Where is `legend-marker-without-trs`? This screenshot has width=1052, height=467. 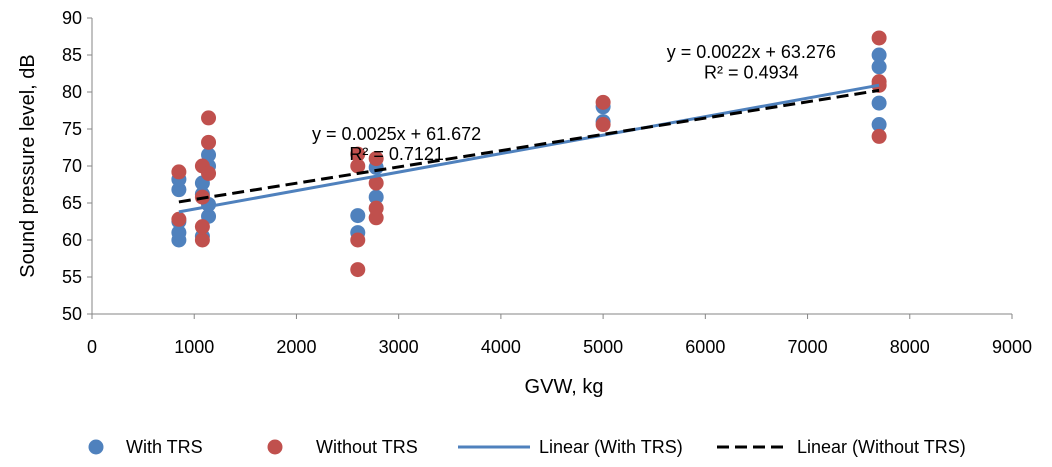
legend-marker-without-trs is located at coordinates (275, 447).